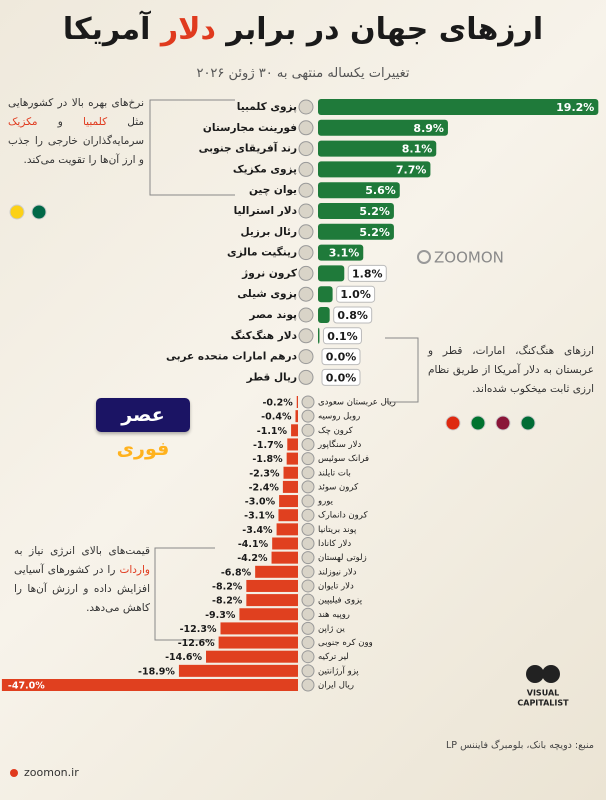 This screenshot has height=800, width=606. What do you see at coordinates (262, 252) in the screenshot?
I see `category-label: رینگیت مالزی` at bounding box center [262, 252].